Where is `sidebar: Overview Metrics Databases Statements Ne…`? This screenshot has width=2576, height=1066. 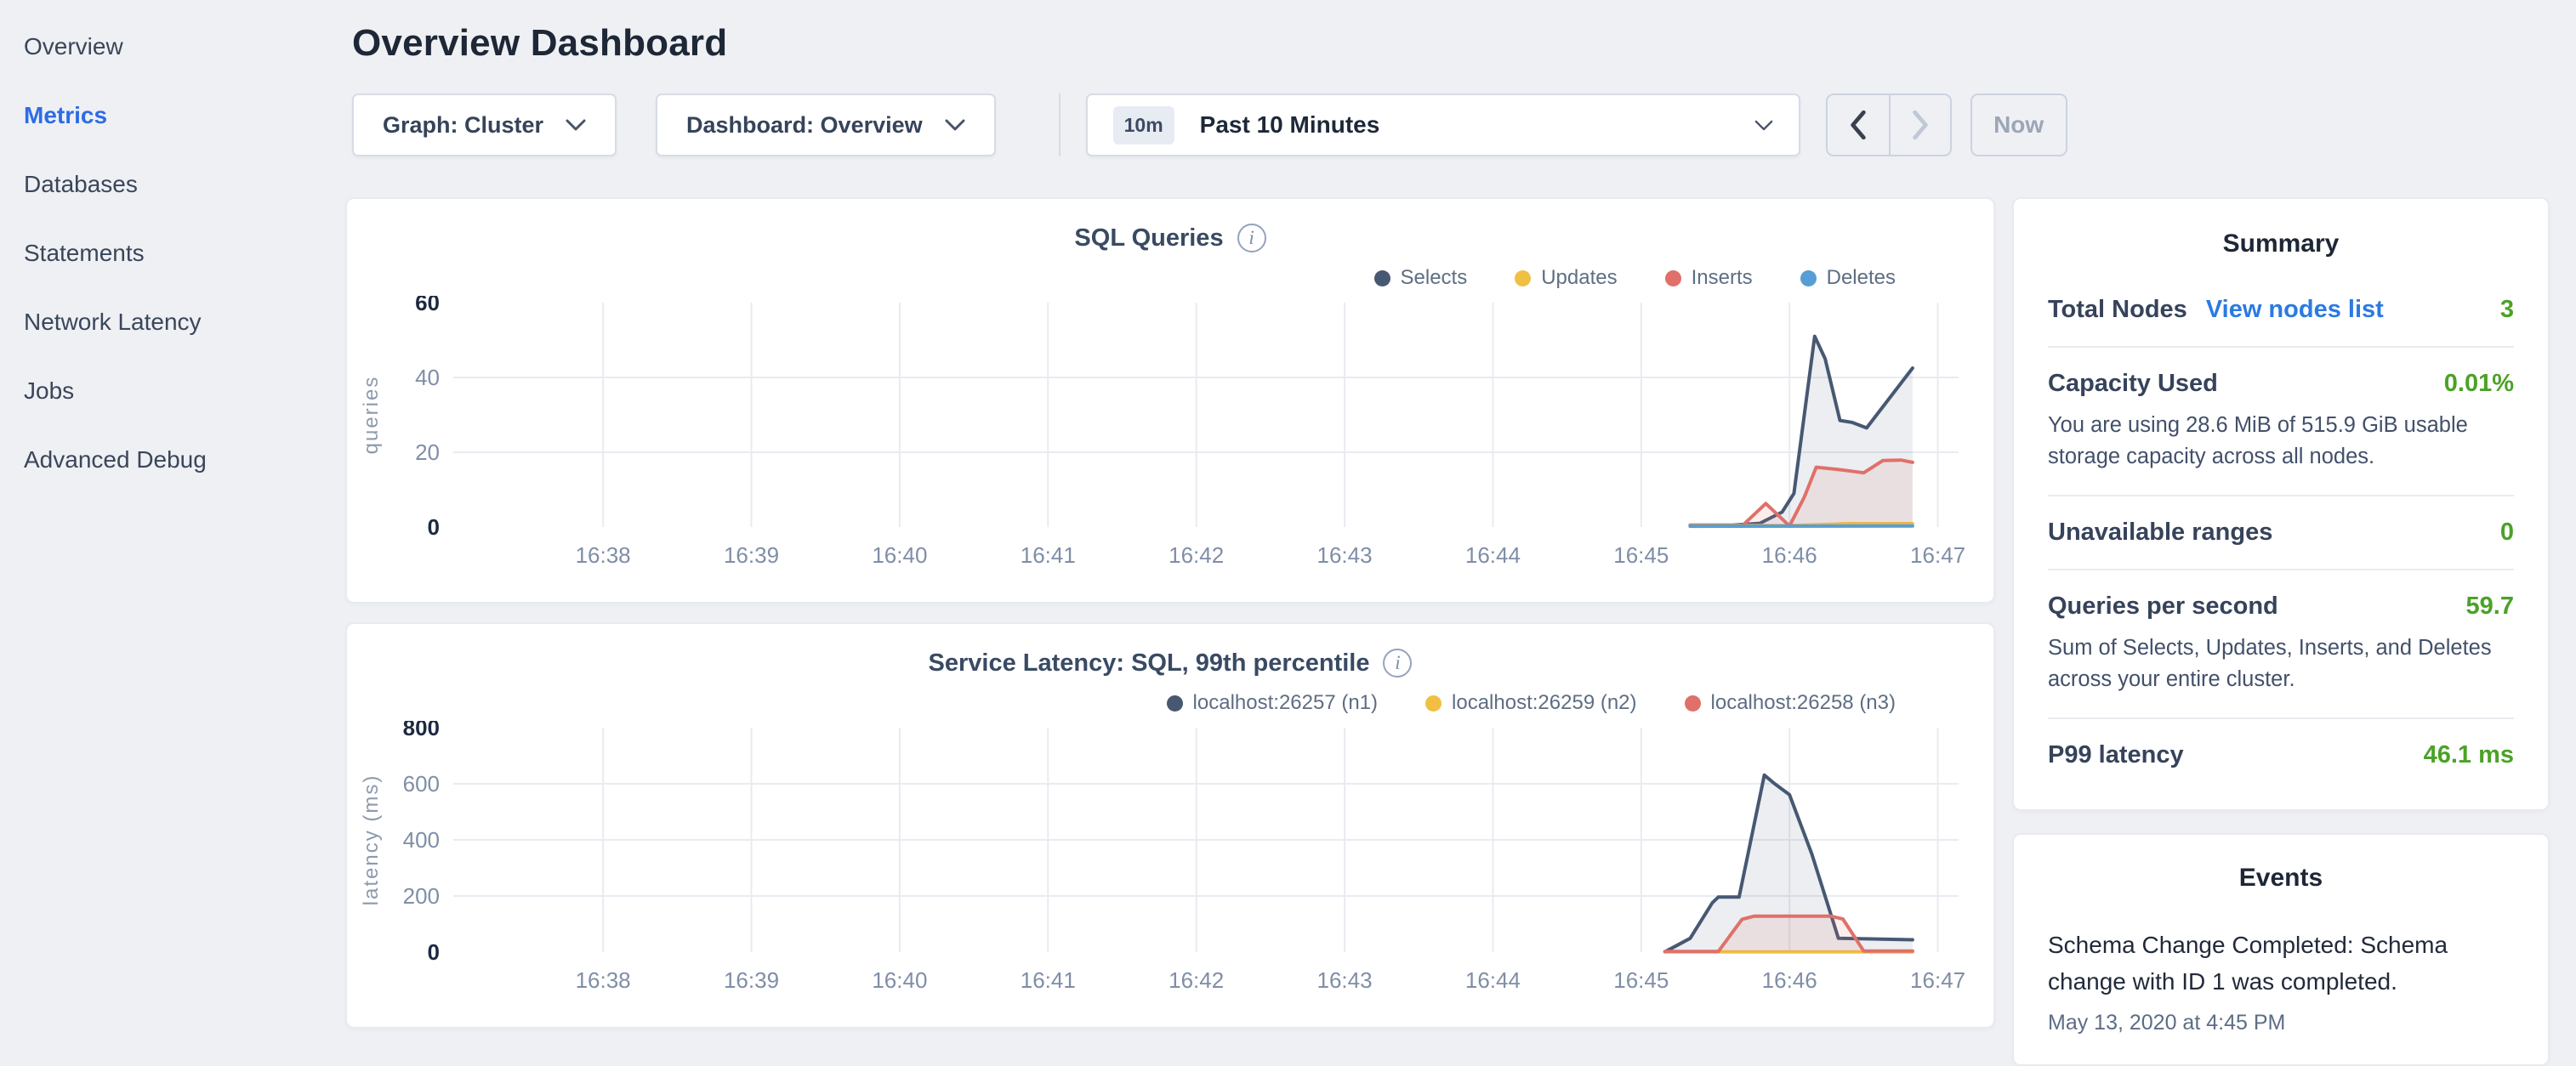
sidebar: Overview Metrics Databases Statements Ne… is located at coordinates (170, 525).